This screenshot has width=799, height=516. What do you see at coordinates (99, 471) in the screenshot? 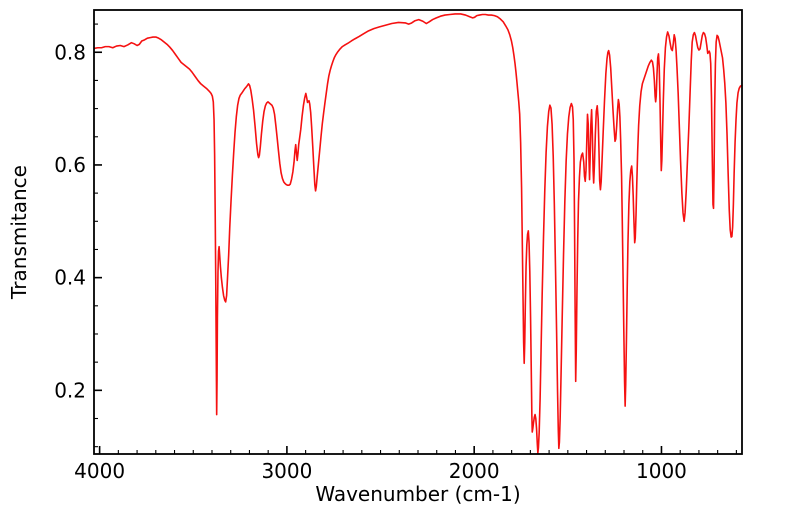
I see `x-tick-label: 4000` at bounding box center [99, 471].